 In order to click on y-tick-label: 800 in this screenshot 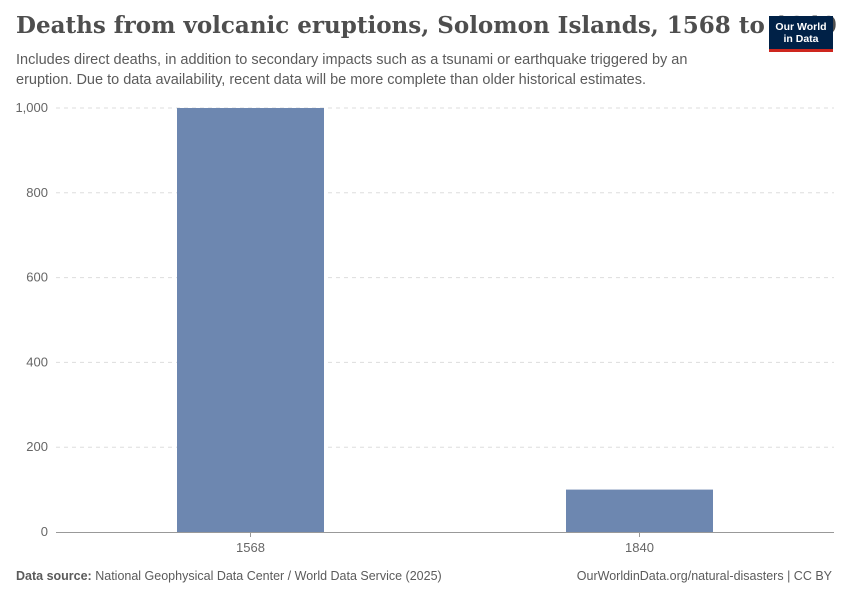, I will do `click(37, 192)`.